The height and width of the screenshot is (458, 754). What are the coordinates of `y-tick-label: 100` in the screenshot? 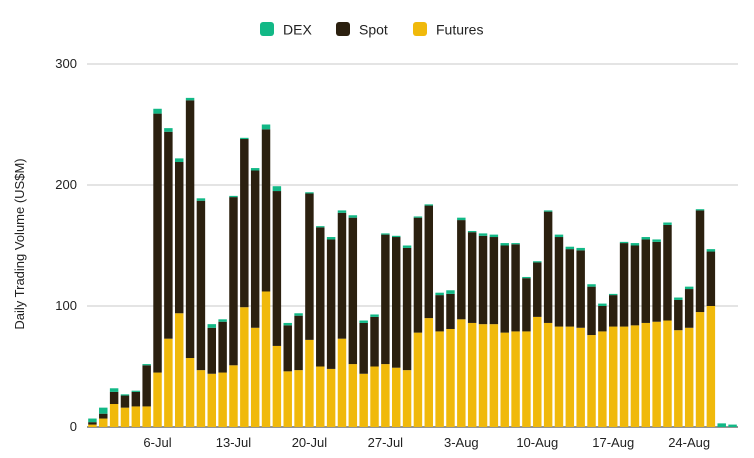 It's located at (66, 305).